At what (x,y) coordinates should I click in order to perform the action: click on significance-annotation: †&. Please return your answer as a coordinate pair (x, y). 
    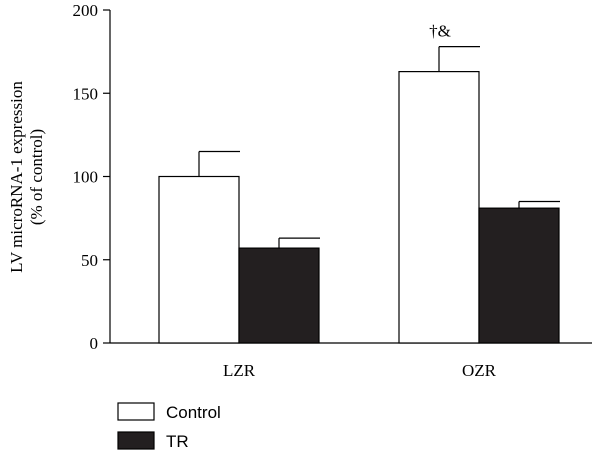
    Looking at the image, I should click on (440, 31).